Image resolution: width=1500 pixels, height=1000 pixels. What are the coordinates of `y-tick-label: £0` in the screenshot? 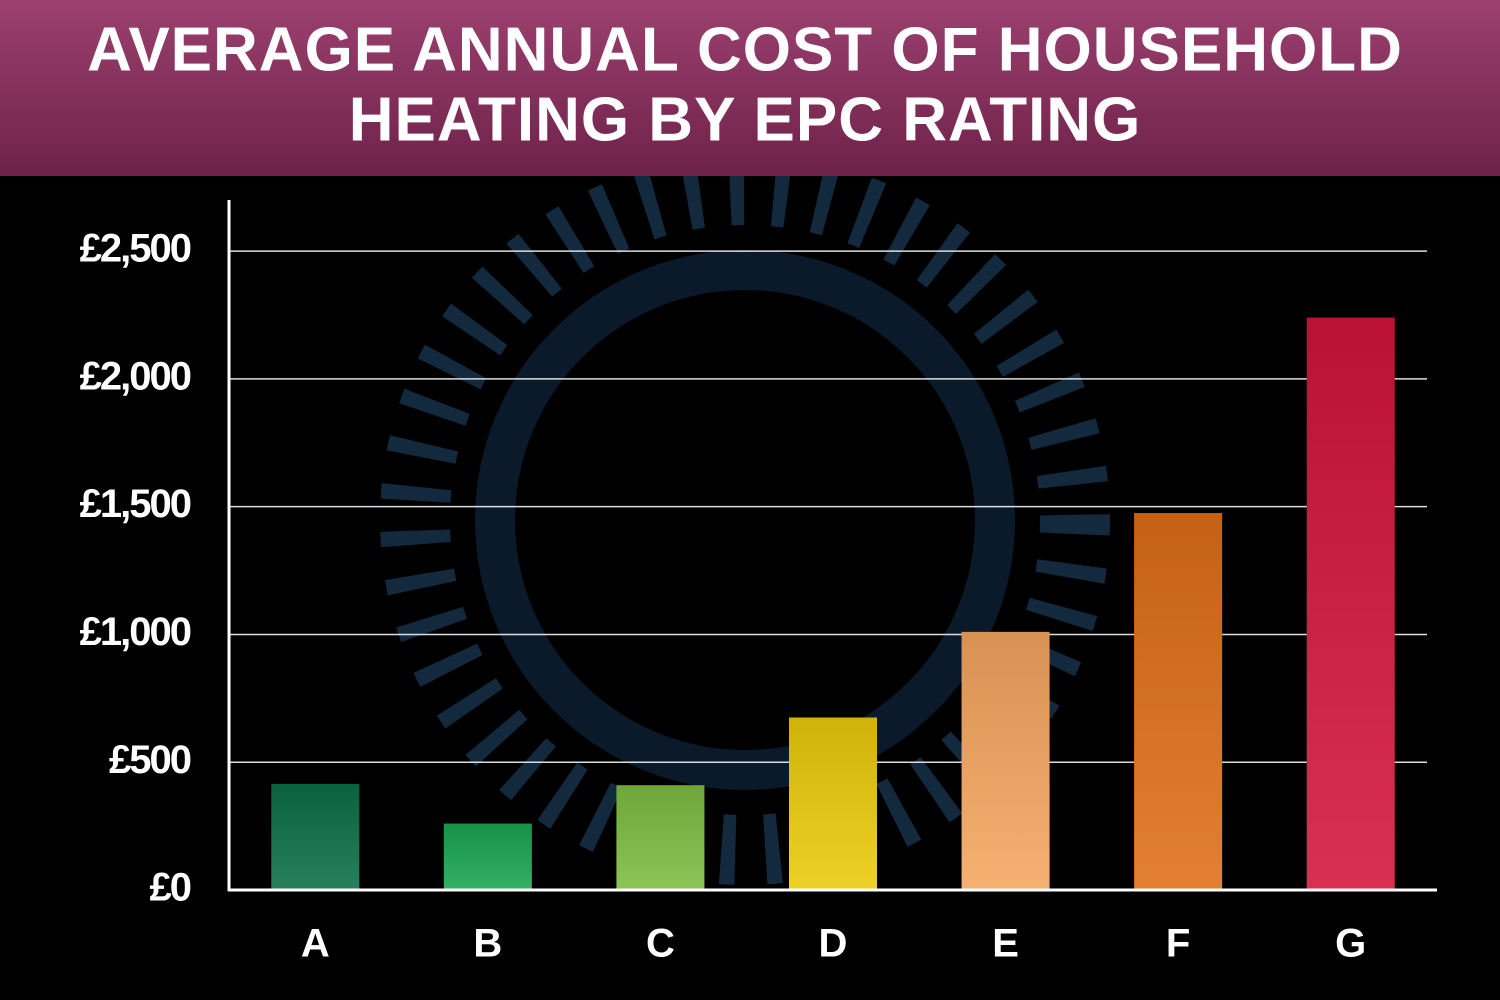 It's located at (170, 888).